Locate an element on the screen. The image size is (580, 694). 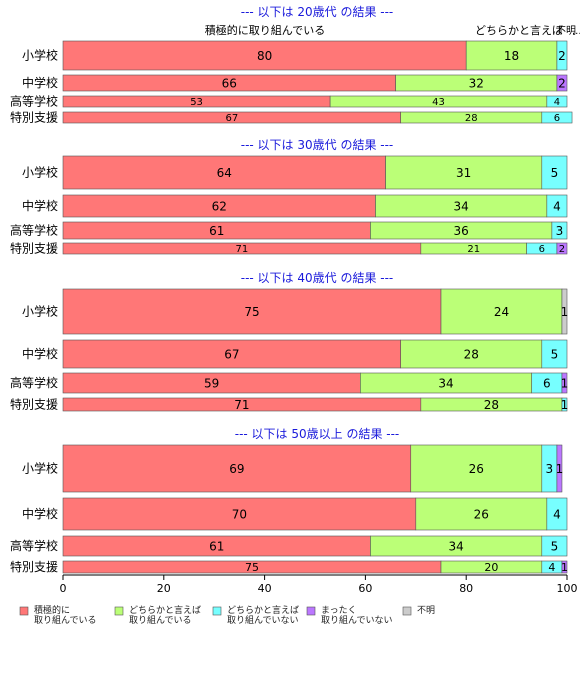
legend-label: 不明 is located at coordinates (426, 610).